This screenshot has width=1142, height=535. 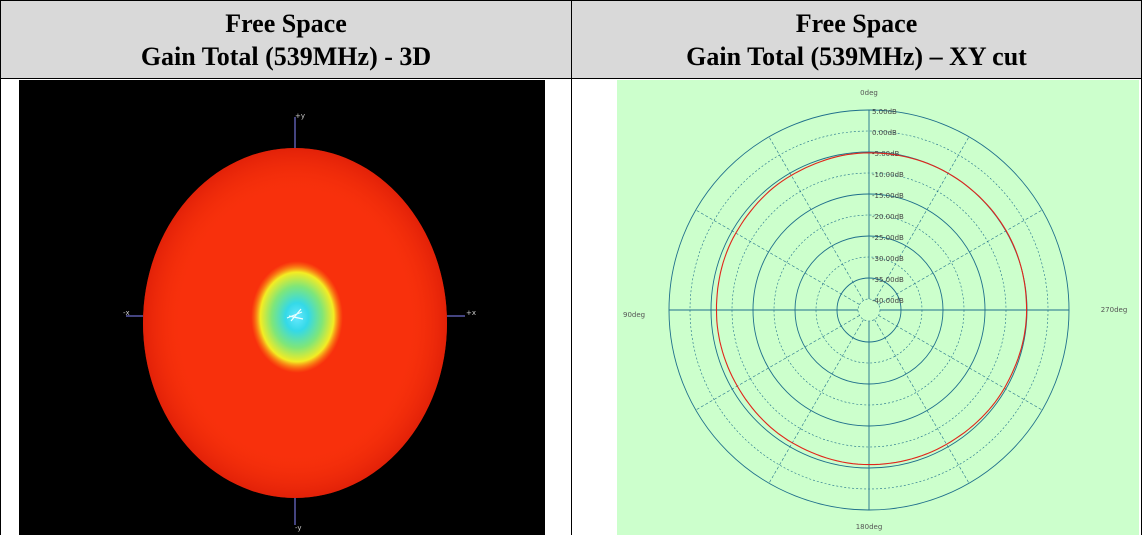 I want to click on radial-tick-label: -20.00dB, so click(x=888, y=217).